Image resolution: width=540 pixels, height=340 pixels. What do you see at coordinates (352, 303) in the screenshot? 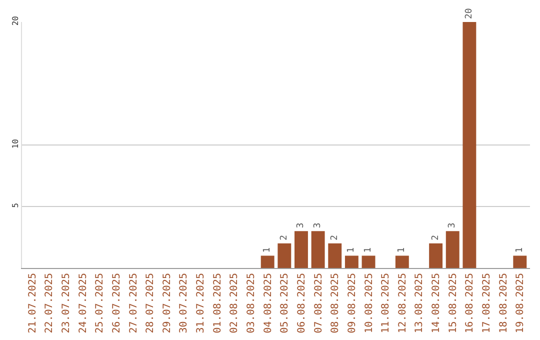
I see `x-tick-label: 09.08.2025` at bounding box center [352, 303].